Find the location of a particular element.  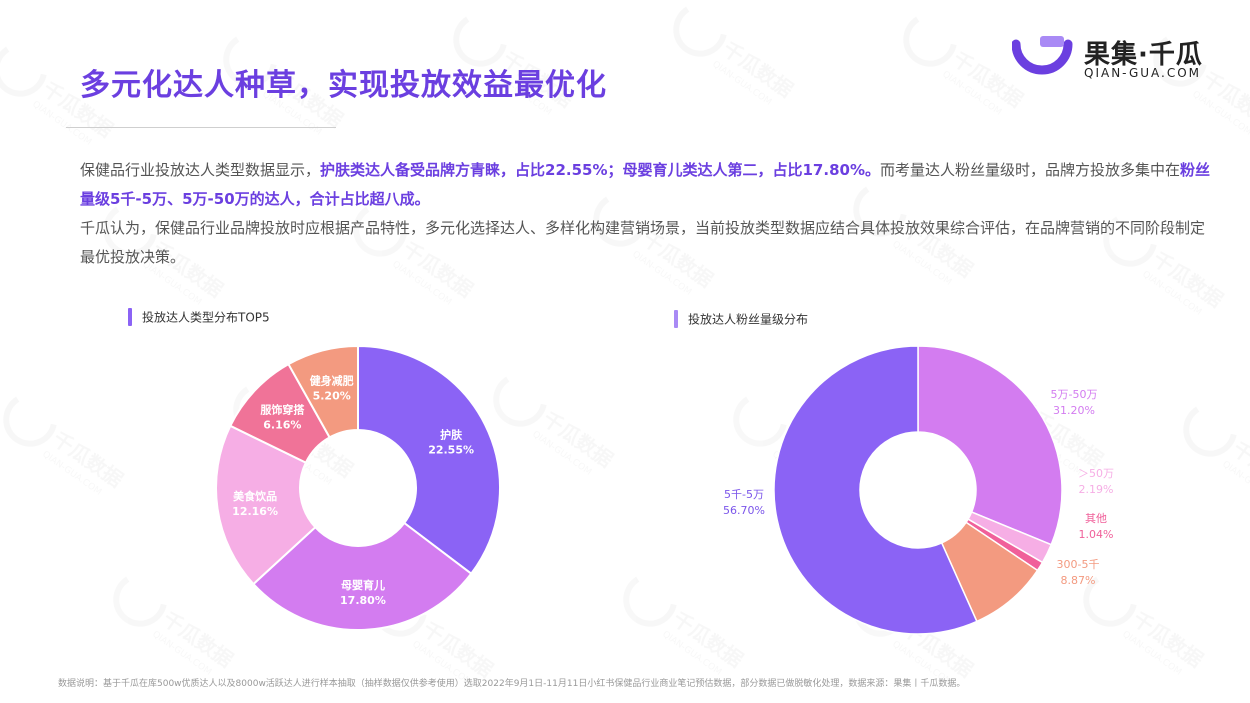

chart1-slice-label-1: 母婴育儿 is located at coordinates (363, 585).